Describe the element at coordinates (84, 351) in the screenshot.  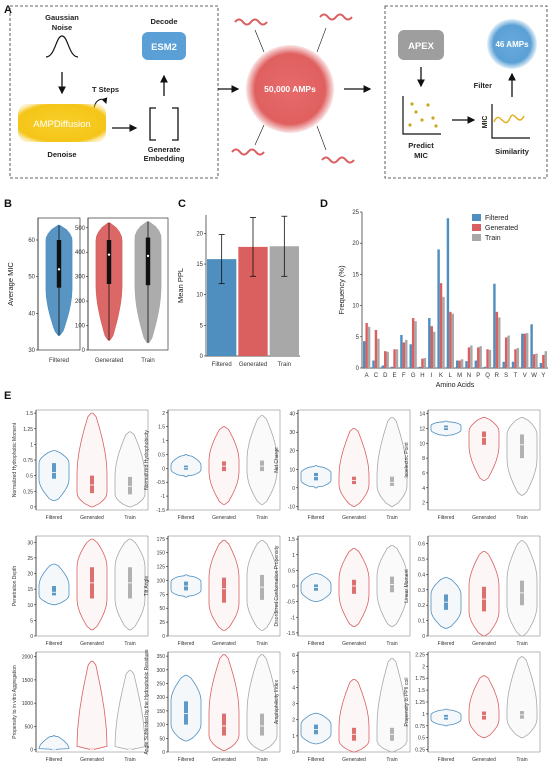
I see `panel-b-right-y-tick-label: 0` at that location.